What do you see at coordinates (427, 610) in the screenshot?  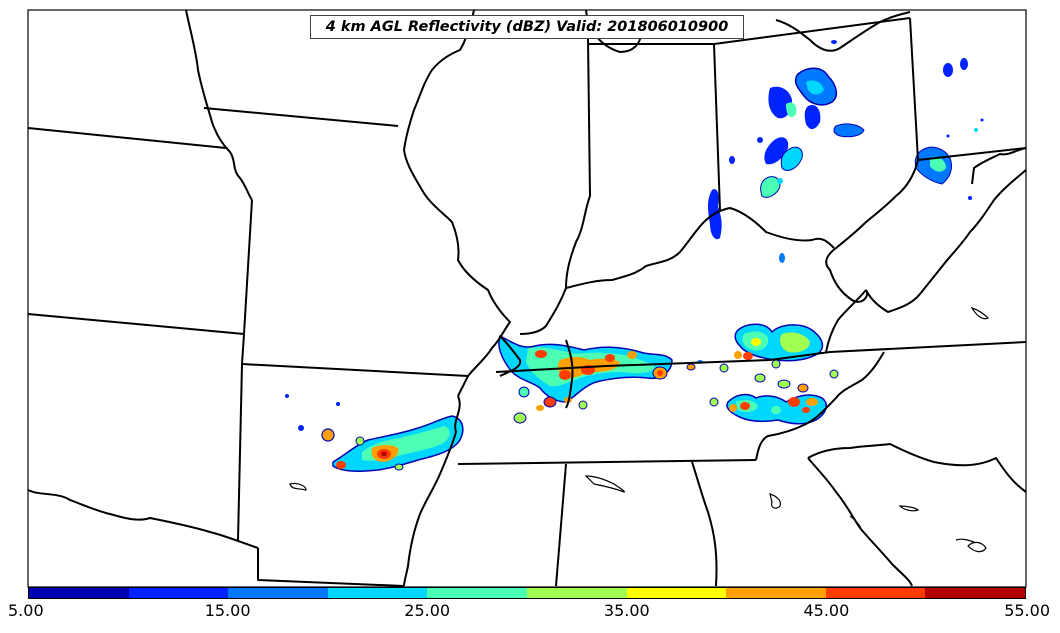 I see `colorbar-tick-label: 25.00` at bounding box center [427, 610].